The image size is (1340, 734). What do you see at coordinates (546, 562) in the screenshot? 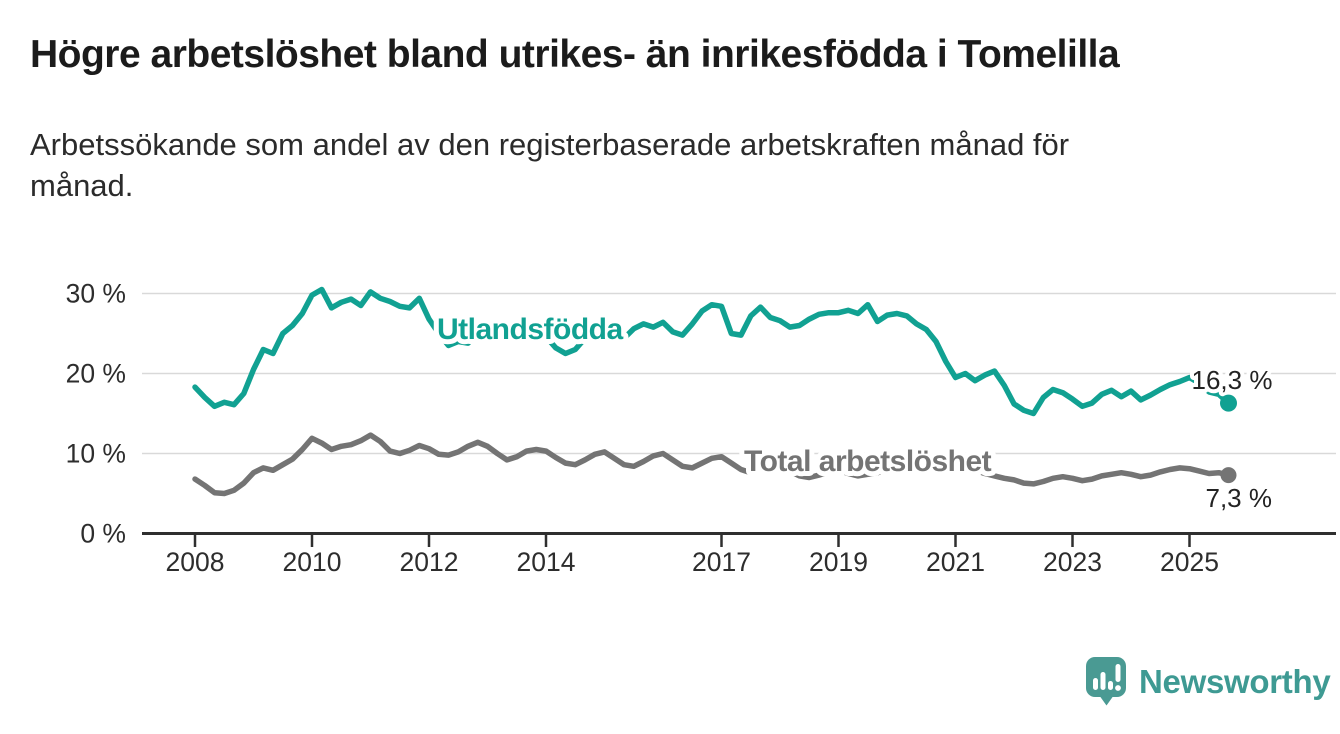
I see `x-axis-label-2014: 2014` at bounding box center [546, 562].